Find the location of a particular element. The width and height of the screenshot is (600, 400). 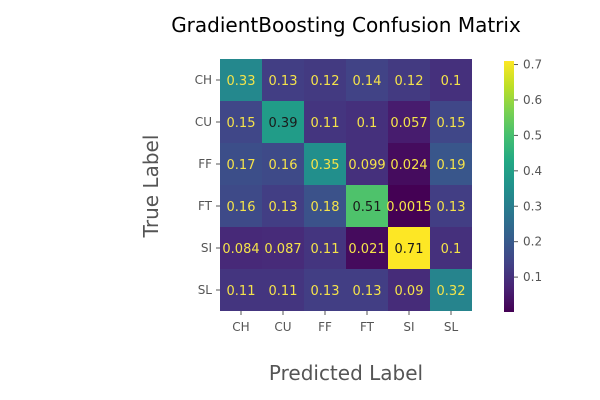

heatmap-cell-SI-FF is located at coordinates (325, 248).